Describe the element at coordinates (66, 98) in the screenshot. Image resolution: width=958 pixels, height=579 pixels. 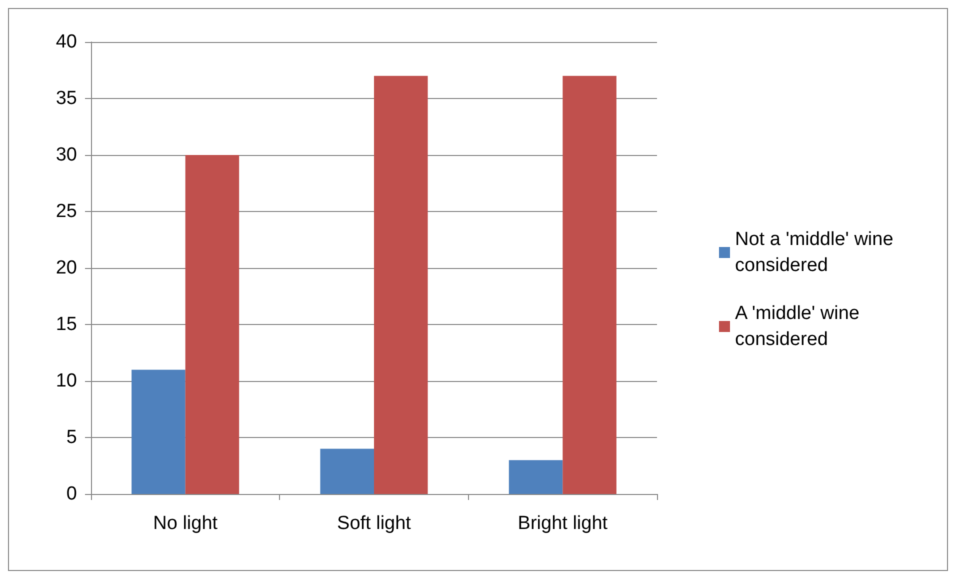
I see `y-tick-label: 35` at that location.